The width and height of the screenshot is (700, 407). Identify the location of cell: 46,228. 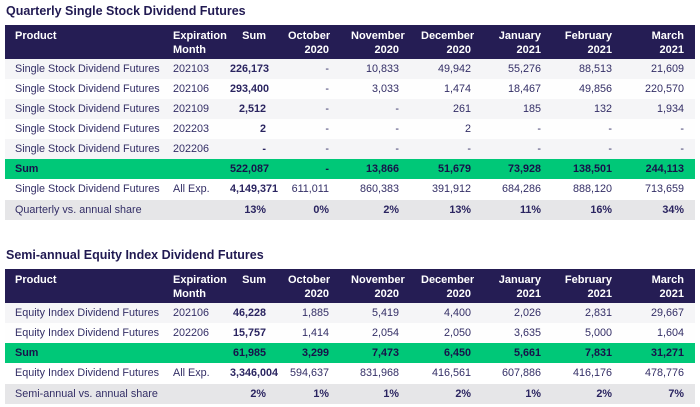
(248, 313).